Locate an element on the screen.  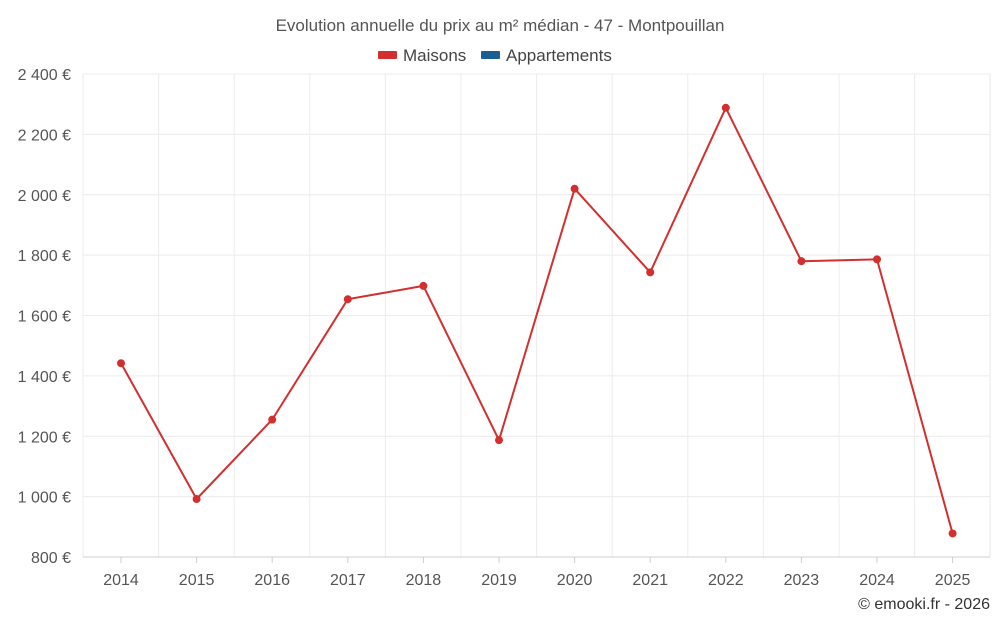
legend-item-maisons: Maisons is located at coordinates (422, 55).